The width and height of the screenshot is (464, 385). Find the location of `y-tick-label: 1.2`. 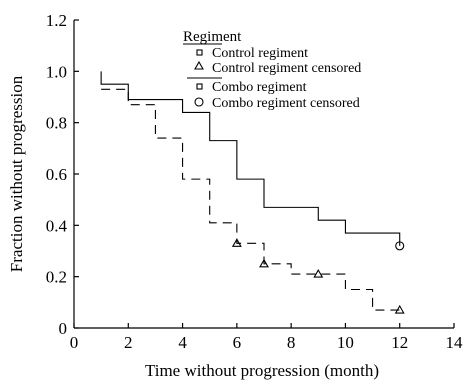

y-tick-label: 1.2 is located at coordinates (56, 20).